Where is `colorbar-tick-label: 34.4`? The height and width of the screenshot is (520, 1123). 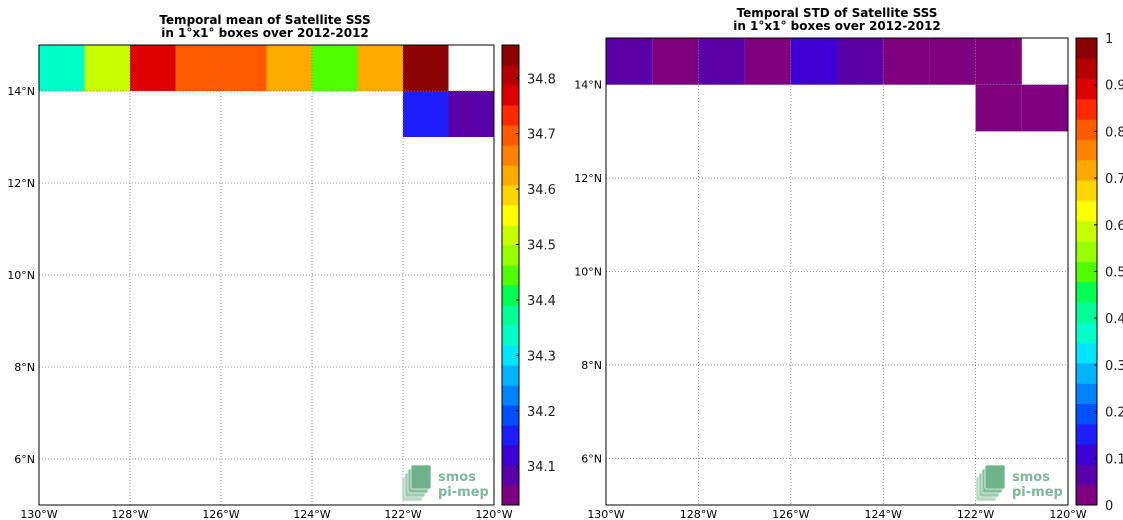
colorbar-tick-label: 34.4 is located at coordinates (541, 301).